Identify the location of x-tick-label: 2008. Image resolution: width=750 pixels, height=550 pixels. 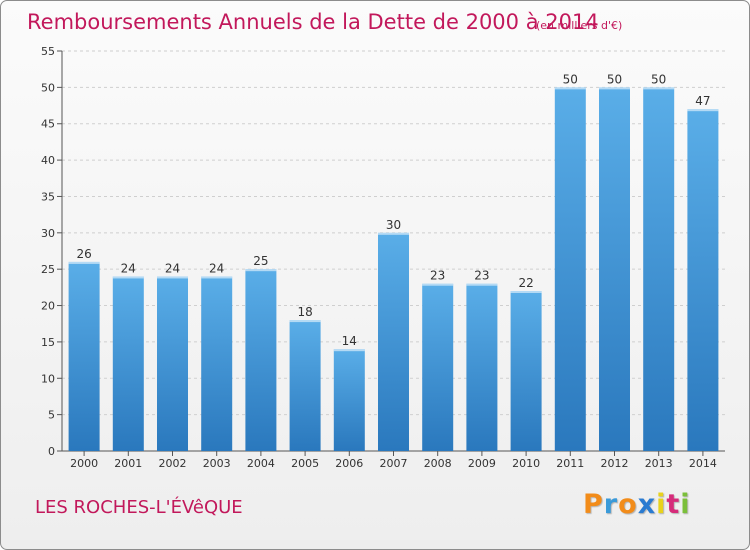
(438, 463).